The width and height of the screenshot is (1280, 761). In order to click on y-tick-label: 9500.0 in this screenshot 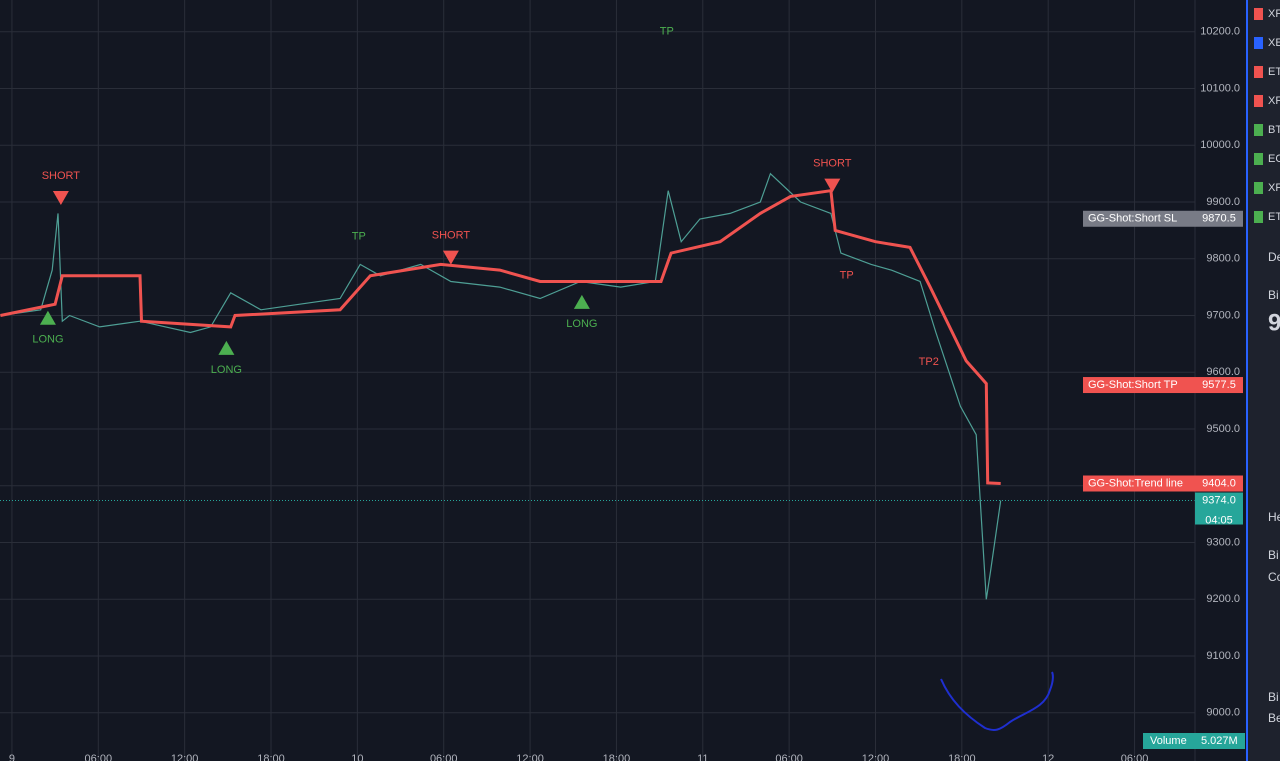, I will do `click(1223, 429)`.